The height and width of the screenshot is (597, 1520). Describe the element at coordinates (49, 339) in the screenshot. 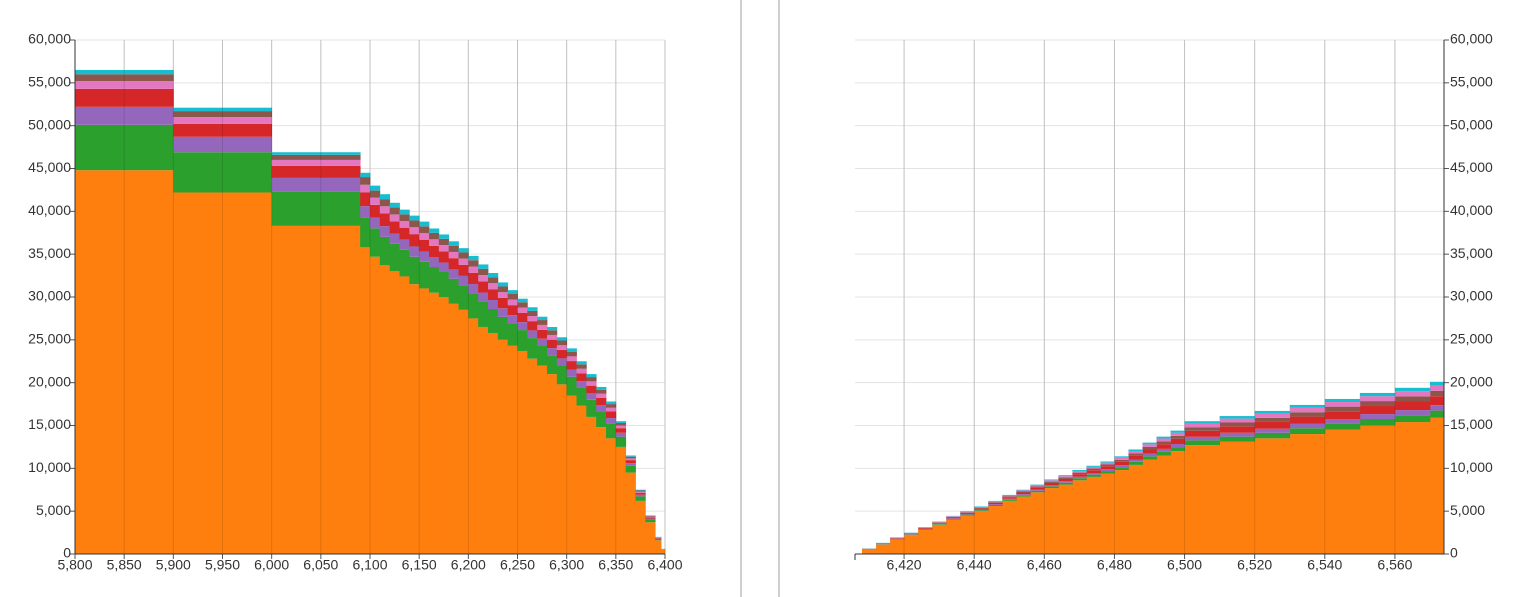

I see `y-tick-label: 25,000` at that location.